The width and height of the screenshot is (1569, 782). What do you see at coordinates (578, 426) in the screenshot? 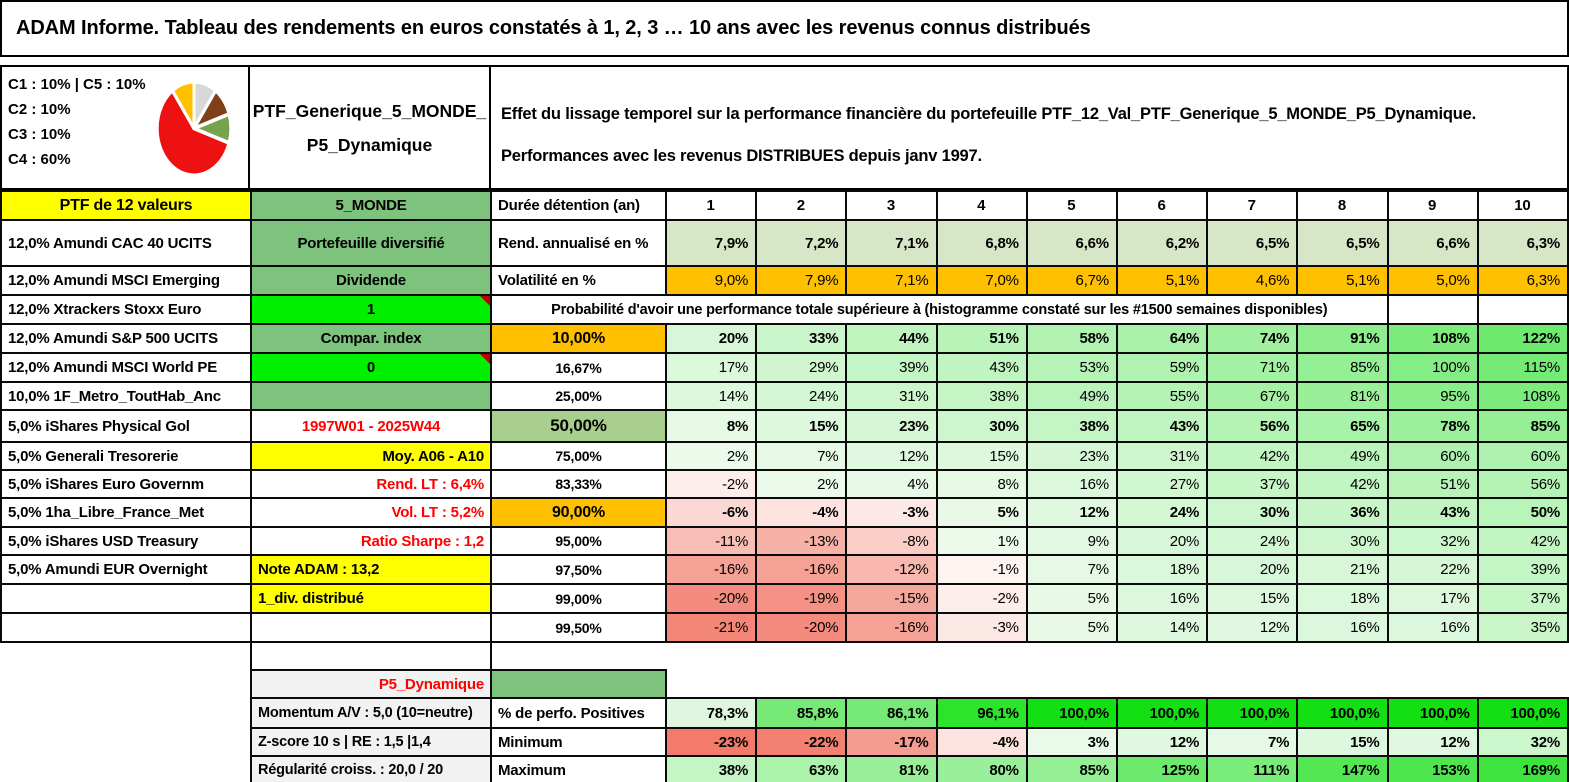
I see `row-label-cell: 50,00%` at bounding box center [578, 426].